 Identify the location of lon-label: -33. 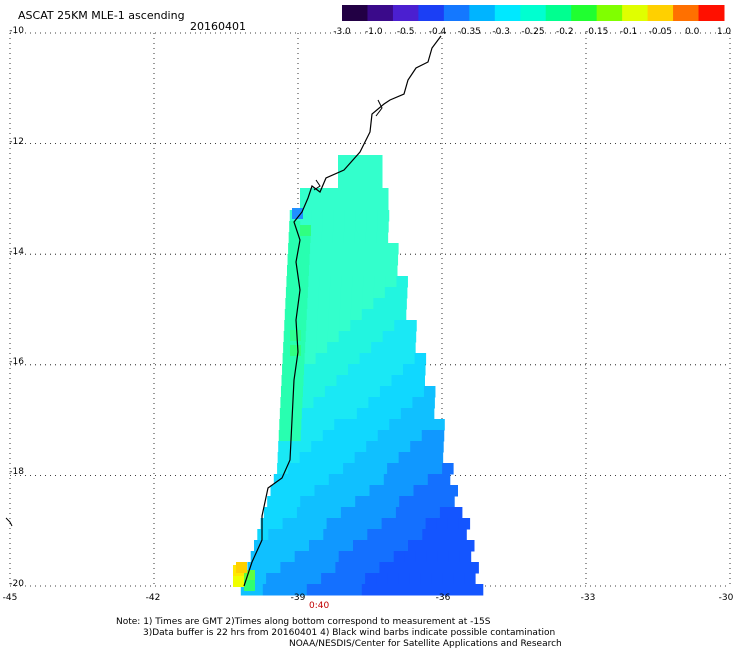
(588, 598).